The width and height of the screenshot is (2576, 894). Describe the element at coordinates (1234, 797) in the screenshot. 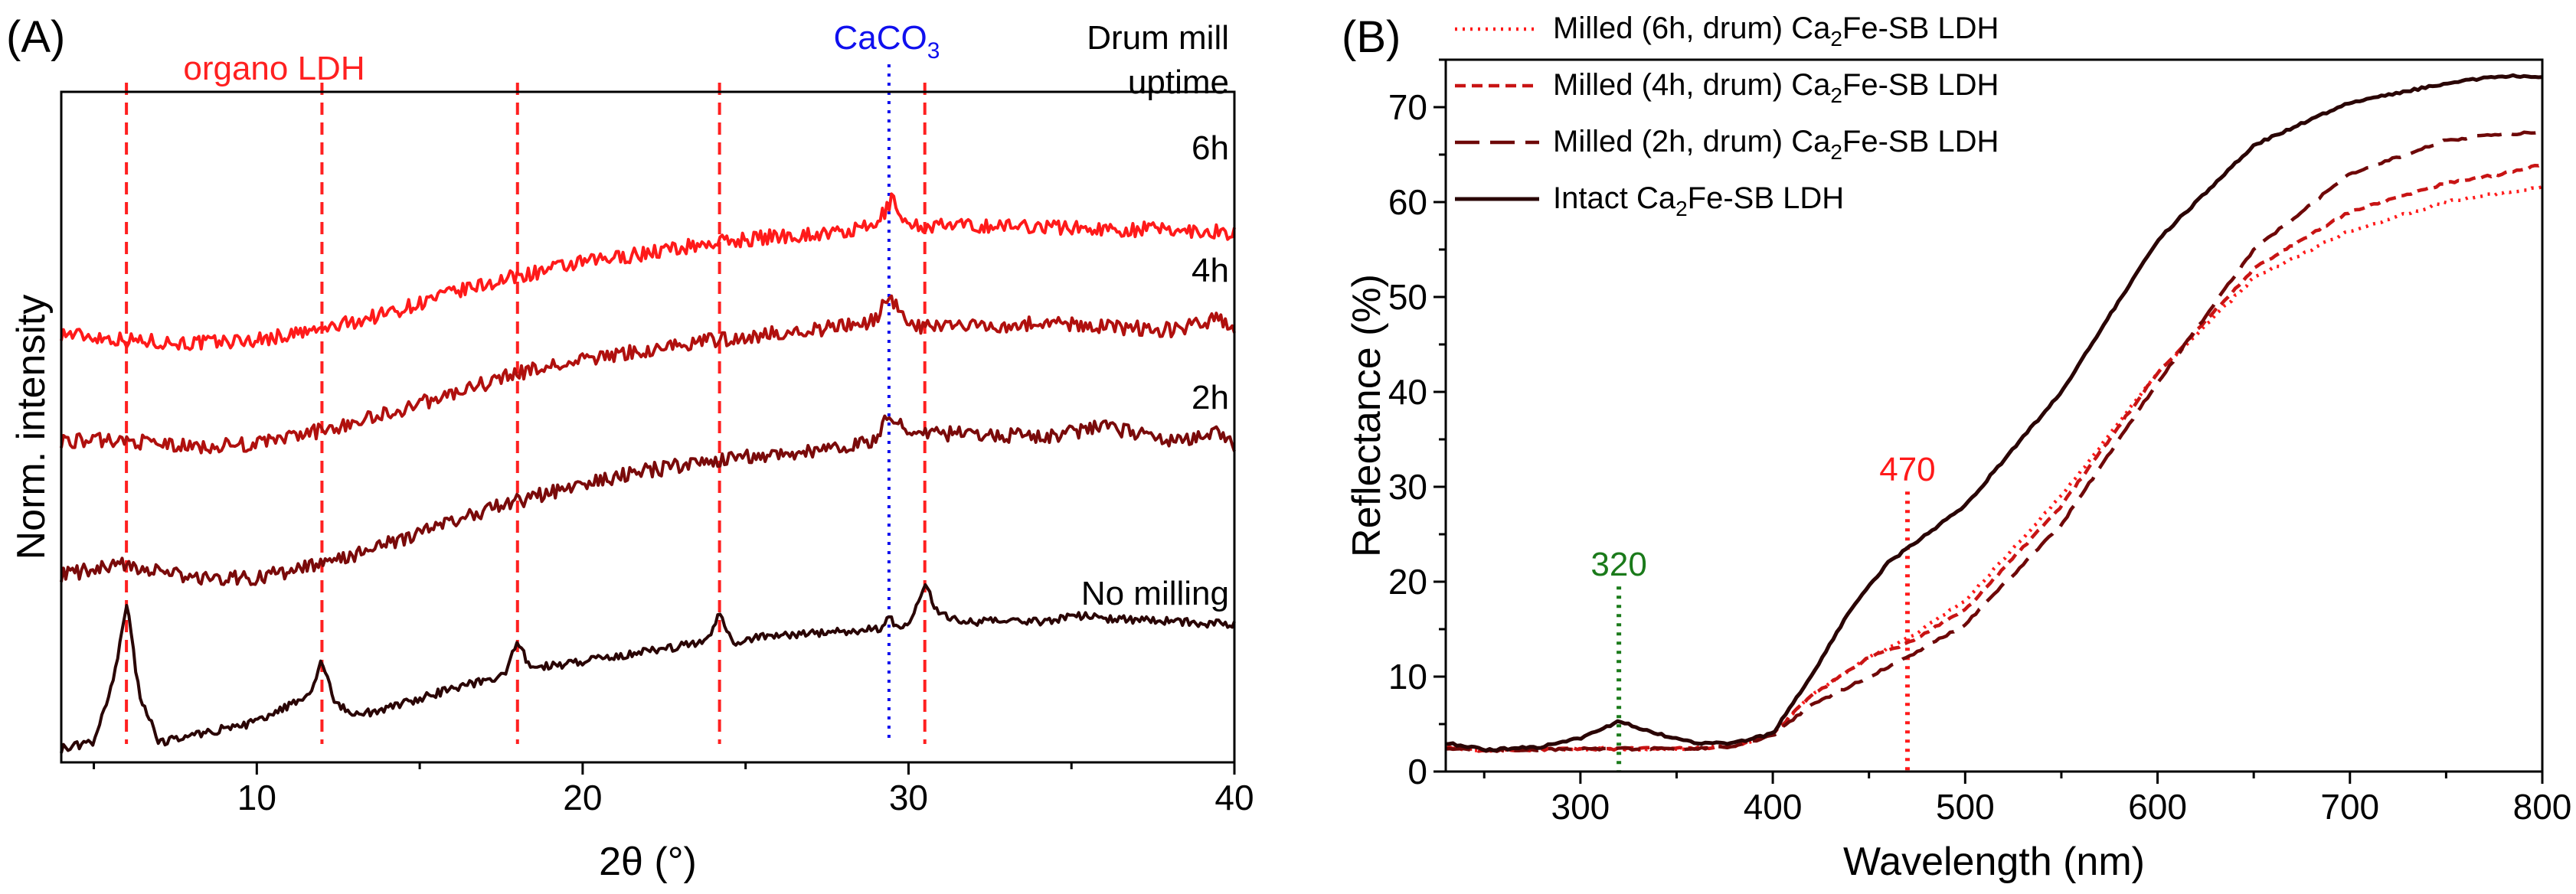

I see `x-tick-label-40: 40` at that location.